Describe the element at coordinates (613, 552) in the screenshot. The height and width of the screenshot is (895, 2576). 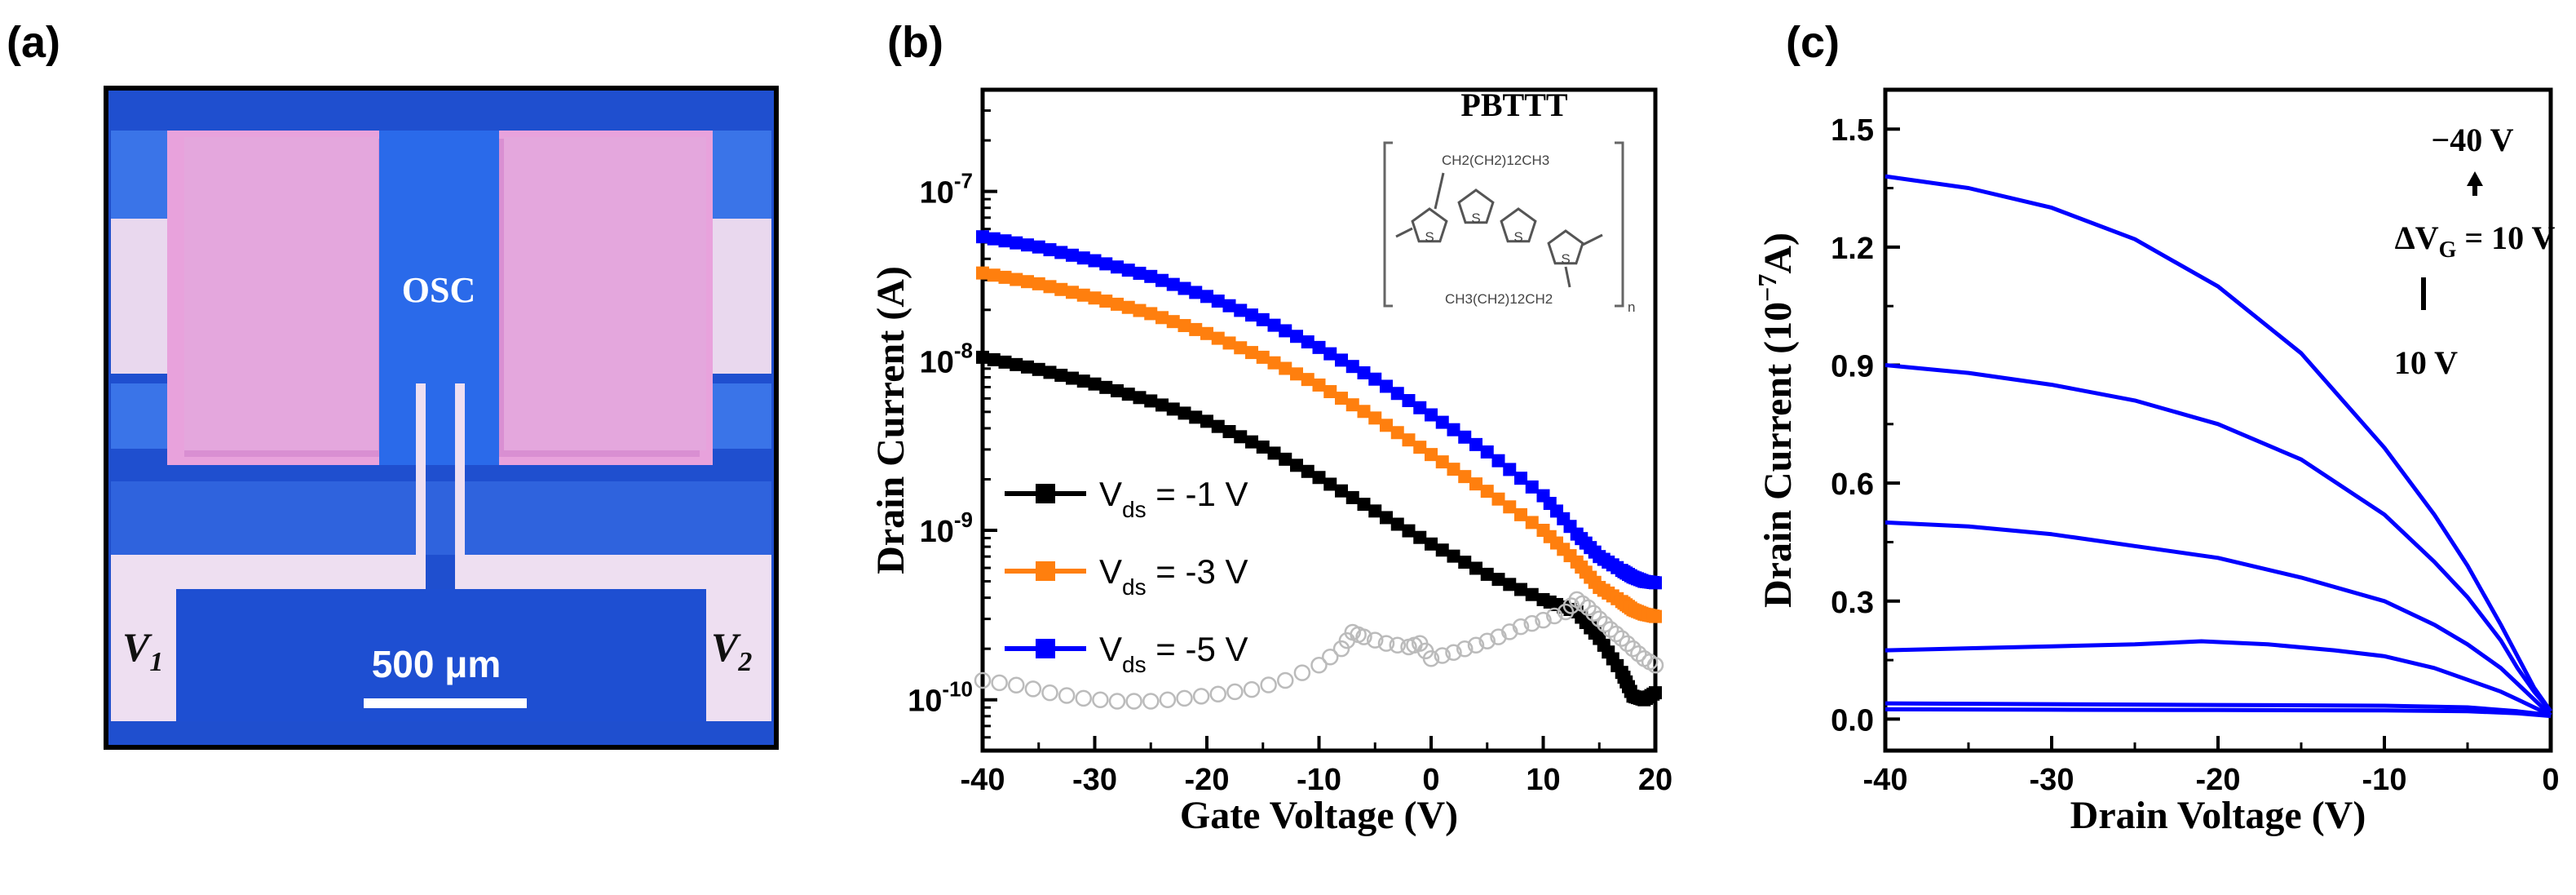
I see `right-bottom-electrode` at that location.